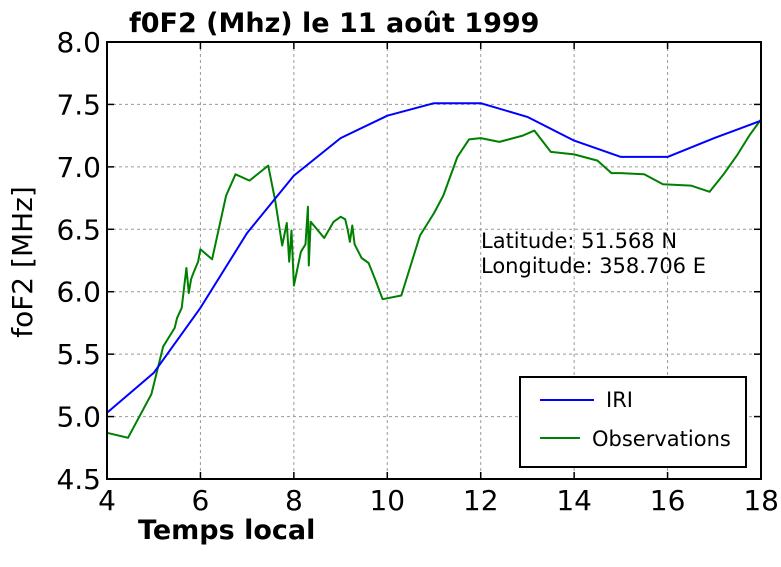 Image resolution: width=781 pixels, height=567 pixels. Describe the element at coordinates (78, 229) in the screenshot. I see `y-tick-label: 6.5` at that location.